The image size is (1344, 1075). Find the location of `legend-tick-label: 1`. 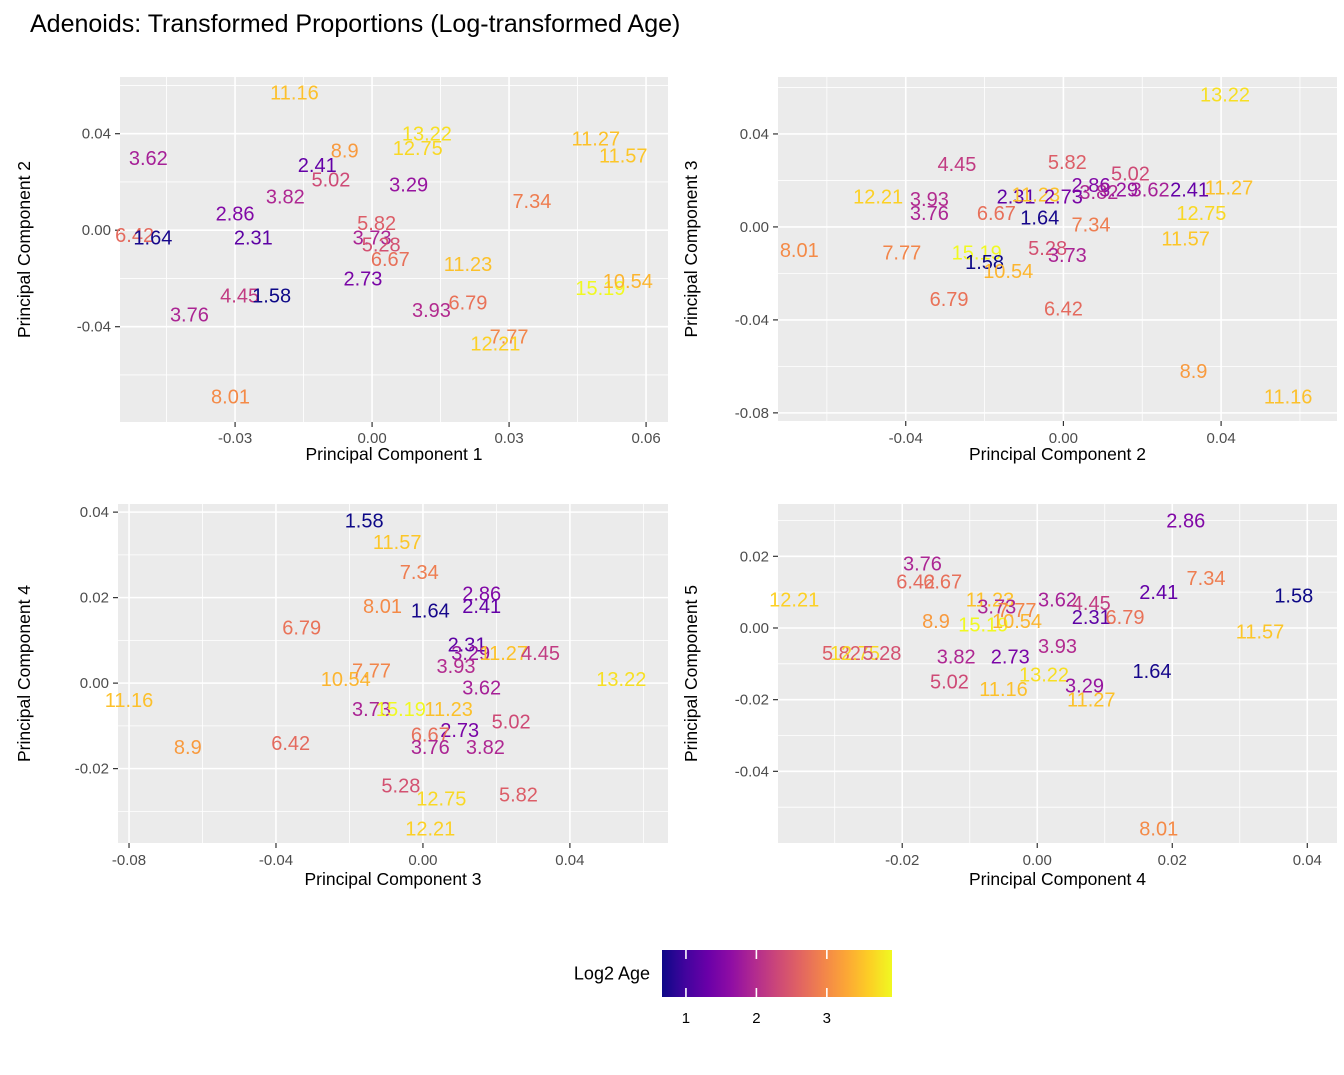

legend-tick-label: 1 is located at coordinates (686, 1018).